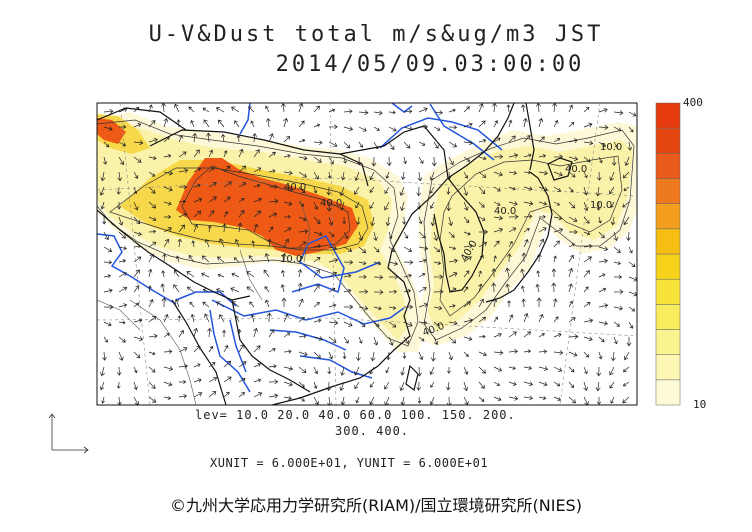 This screenshot has height=532, width=752. Describe the element at coordinates (142, 119) in the screenshot. I see `border-kazakh` at that location.